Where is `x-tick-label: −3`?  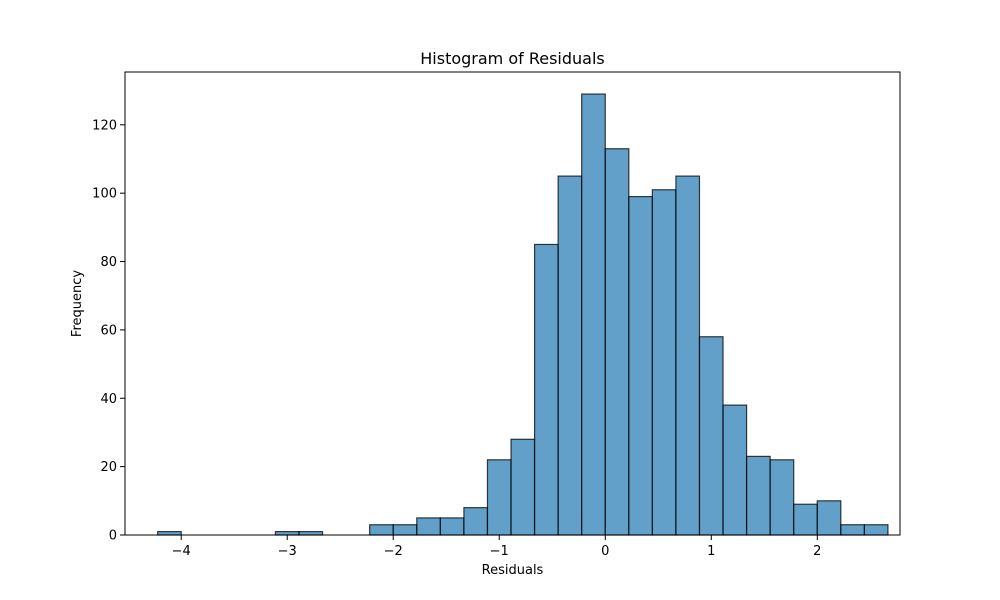 x-tick-label: −3 is located at coordinates (287, 551).